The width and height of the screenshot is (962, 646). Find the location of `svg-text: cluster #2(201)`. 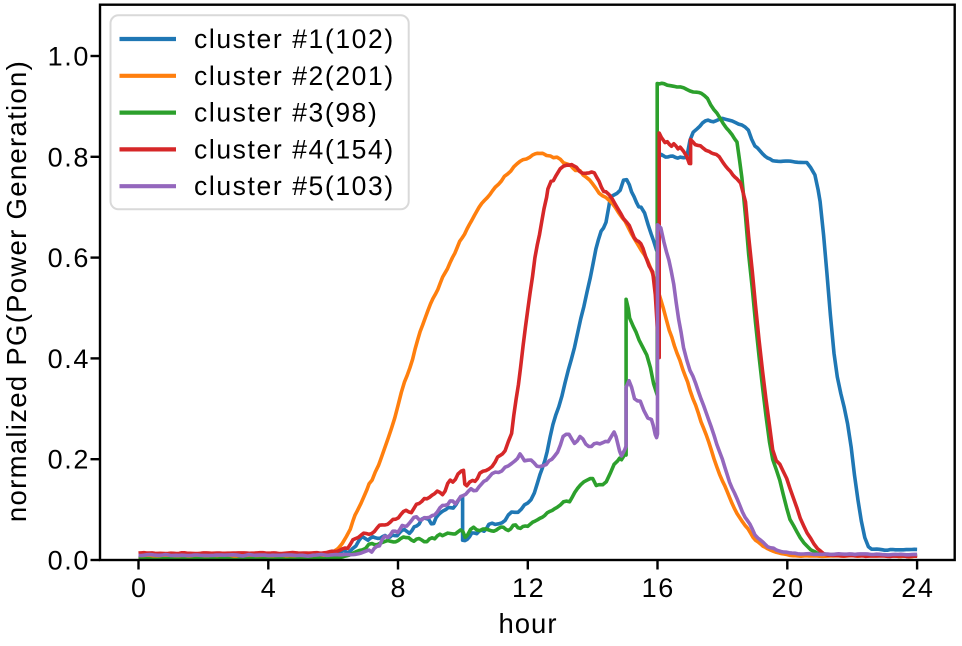

svg-text: cluster #2(201) is located at coordinates (294, 76).